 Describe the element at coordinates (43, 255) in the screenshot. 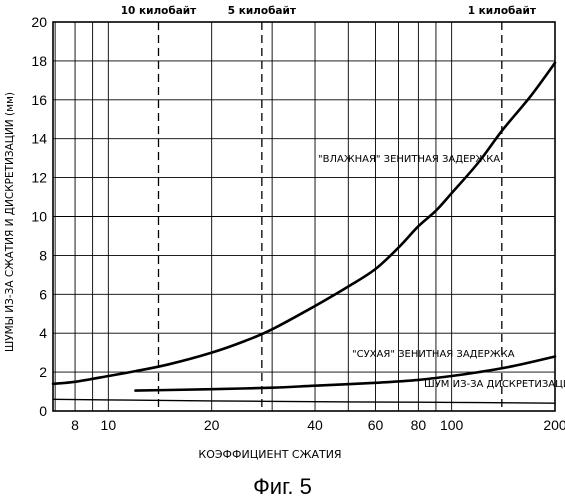

I see `y-tick-label: 8` at that location.